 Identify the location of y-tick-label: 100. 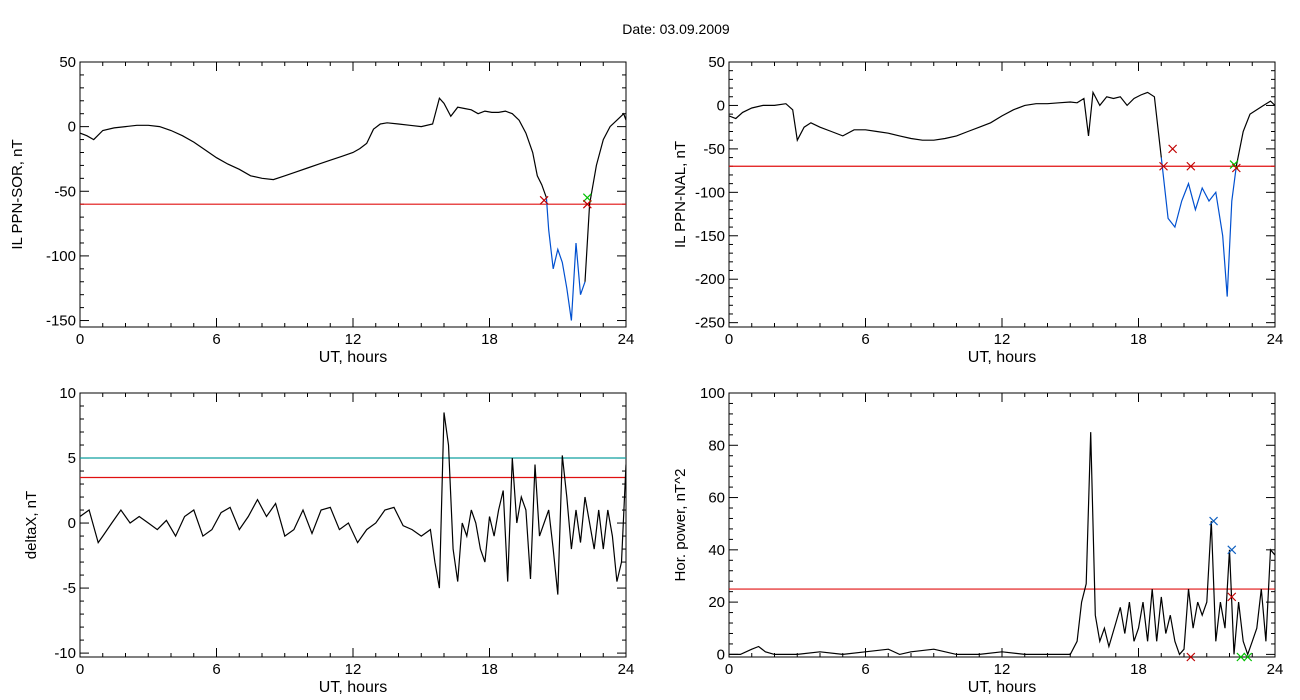
(712, 393).